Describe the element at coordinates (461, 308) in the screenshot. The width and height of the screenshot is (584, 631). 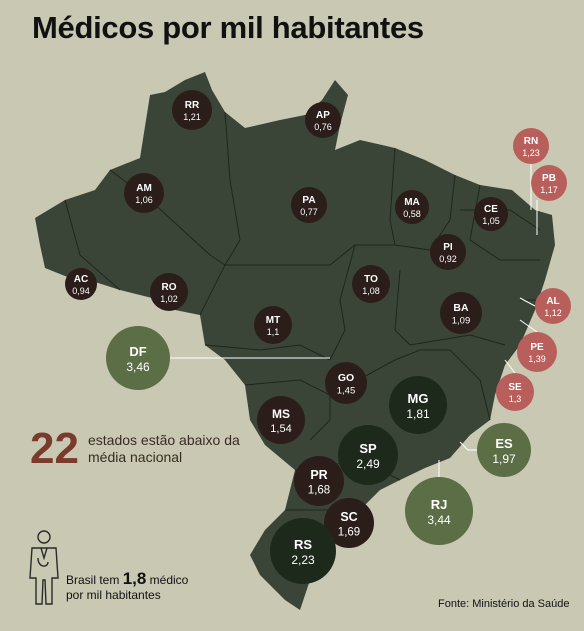
I see `state-code-label: BA` at that location.